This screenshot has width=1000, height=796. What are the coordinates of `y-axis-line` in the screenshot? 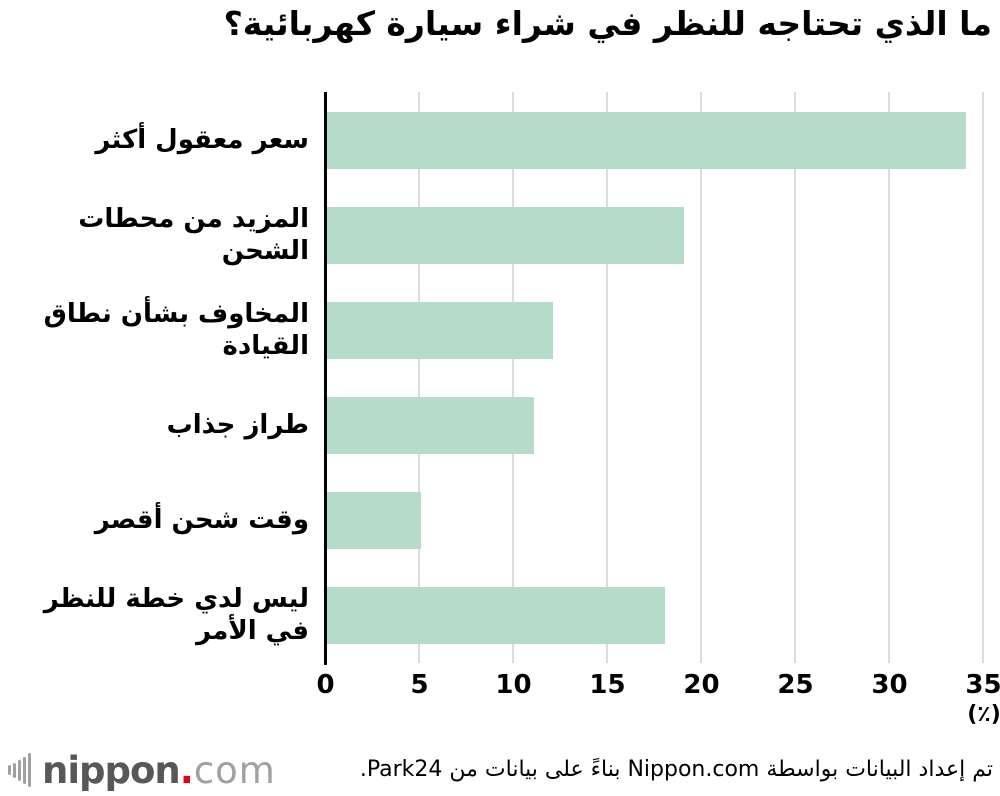 It's located at (325, 378).